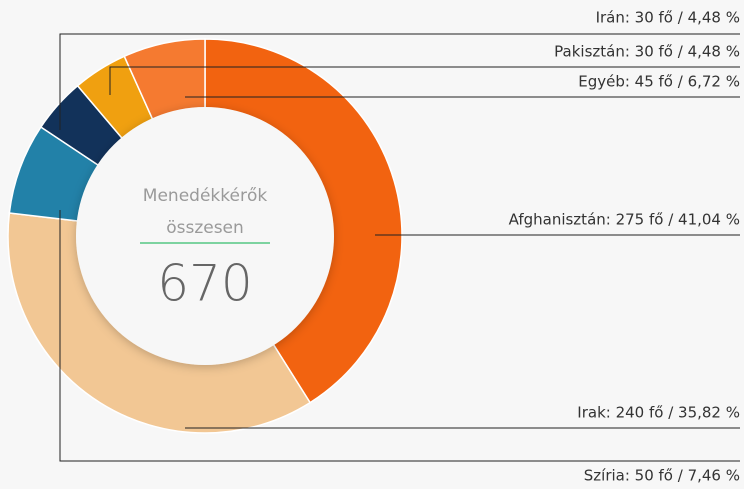 This screenshot has height=489, width=744. I want to click on center-title: Menedékkérők, so click(205, 196).